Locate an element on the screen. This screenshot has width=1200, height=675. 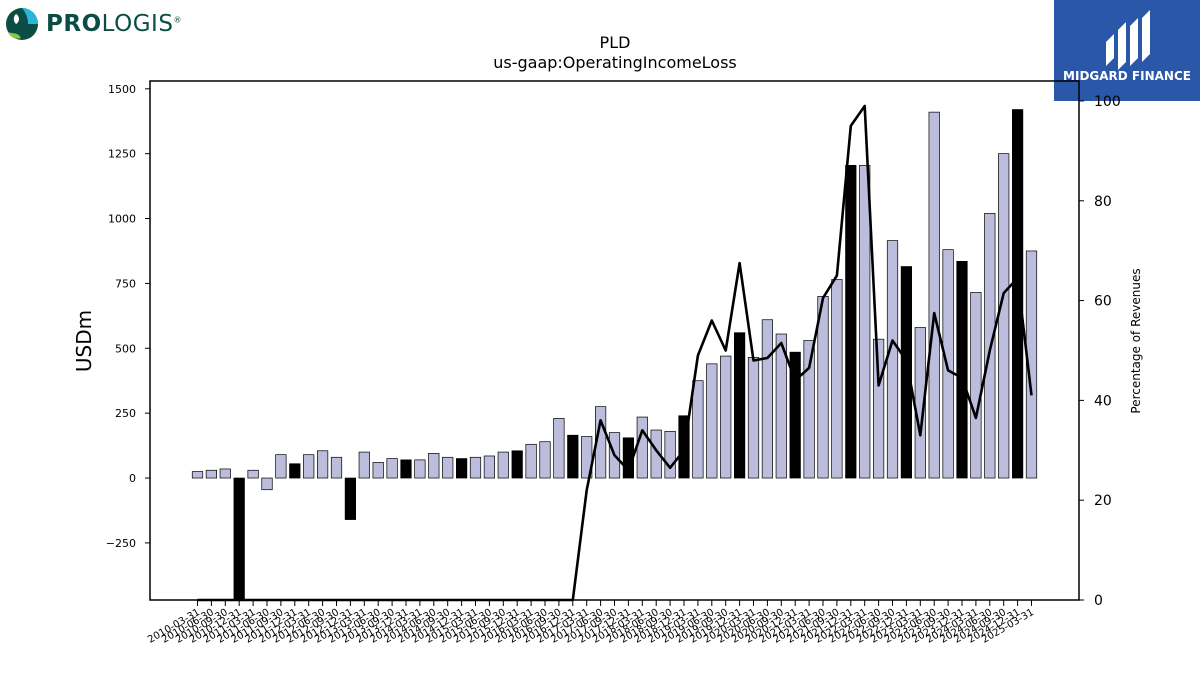
y2-tick-label: 20 is located at coordinates (1103, 501).